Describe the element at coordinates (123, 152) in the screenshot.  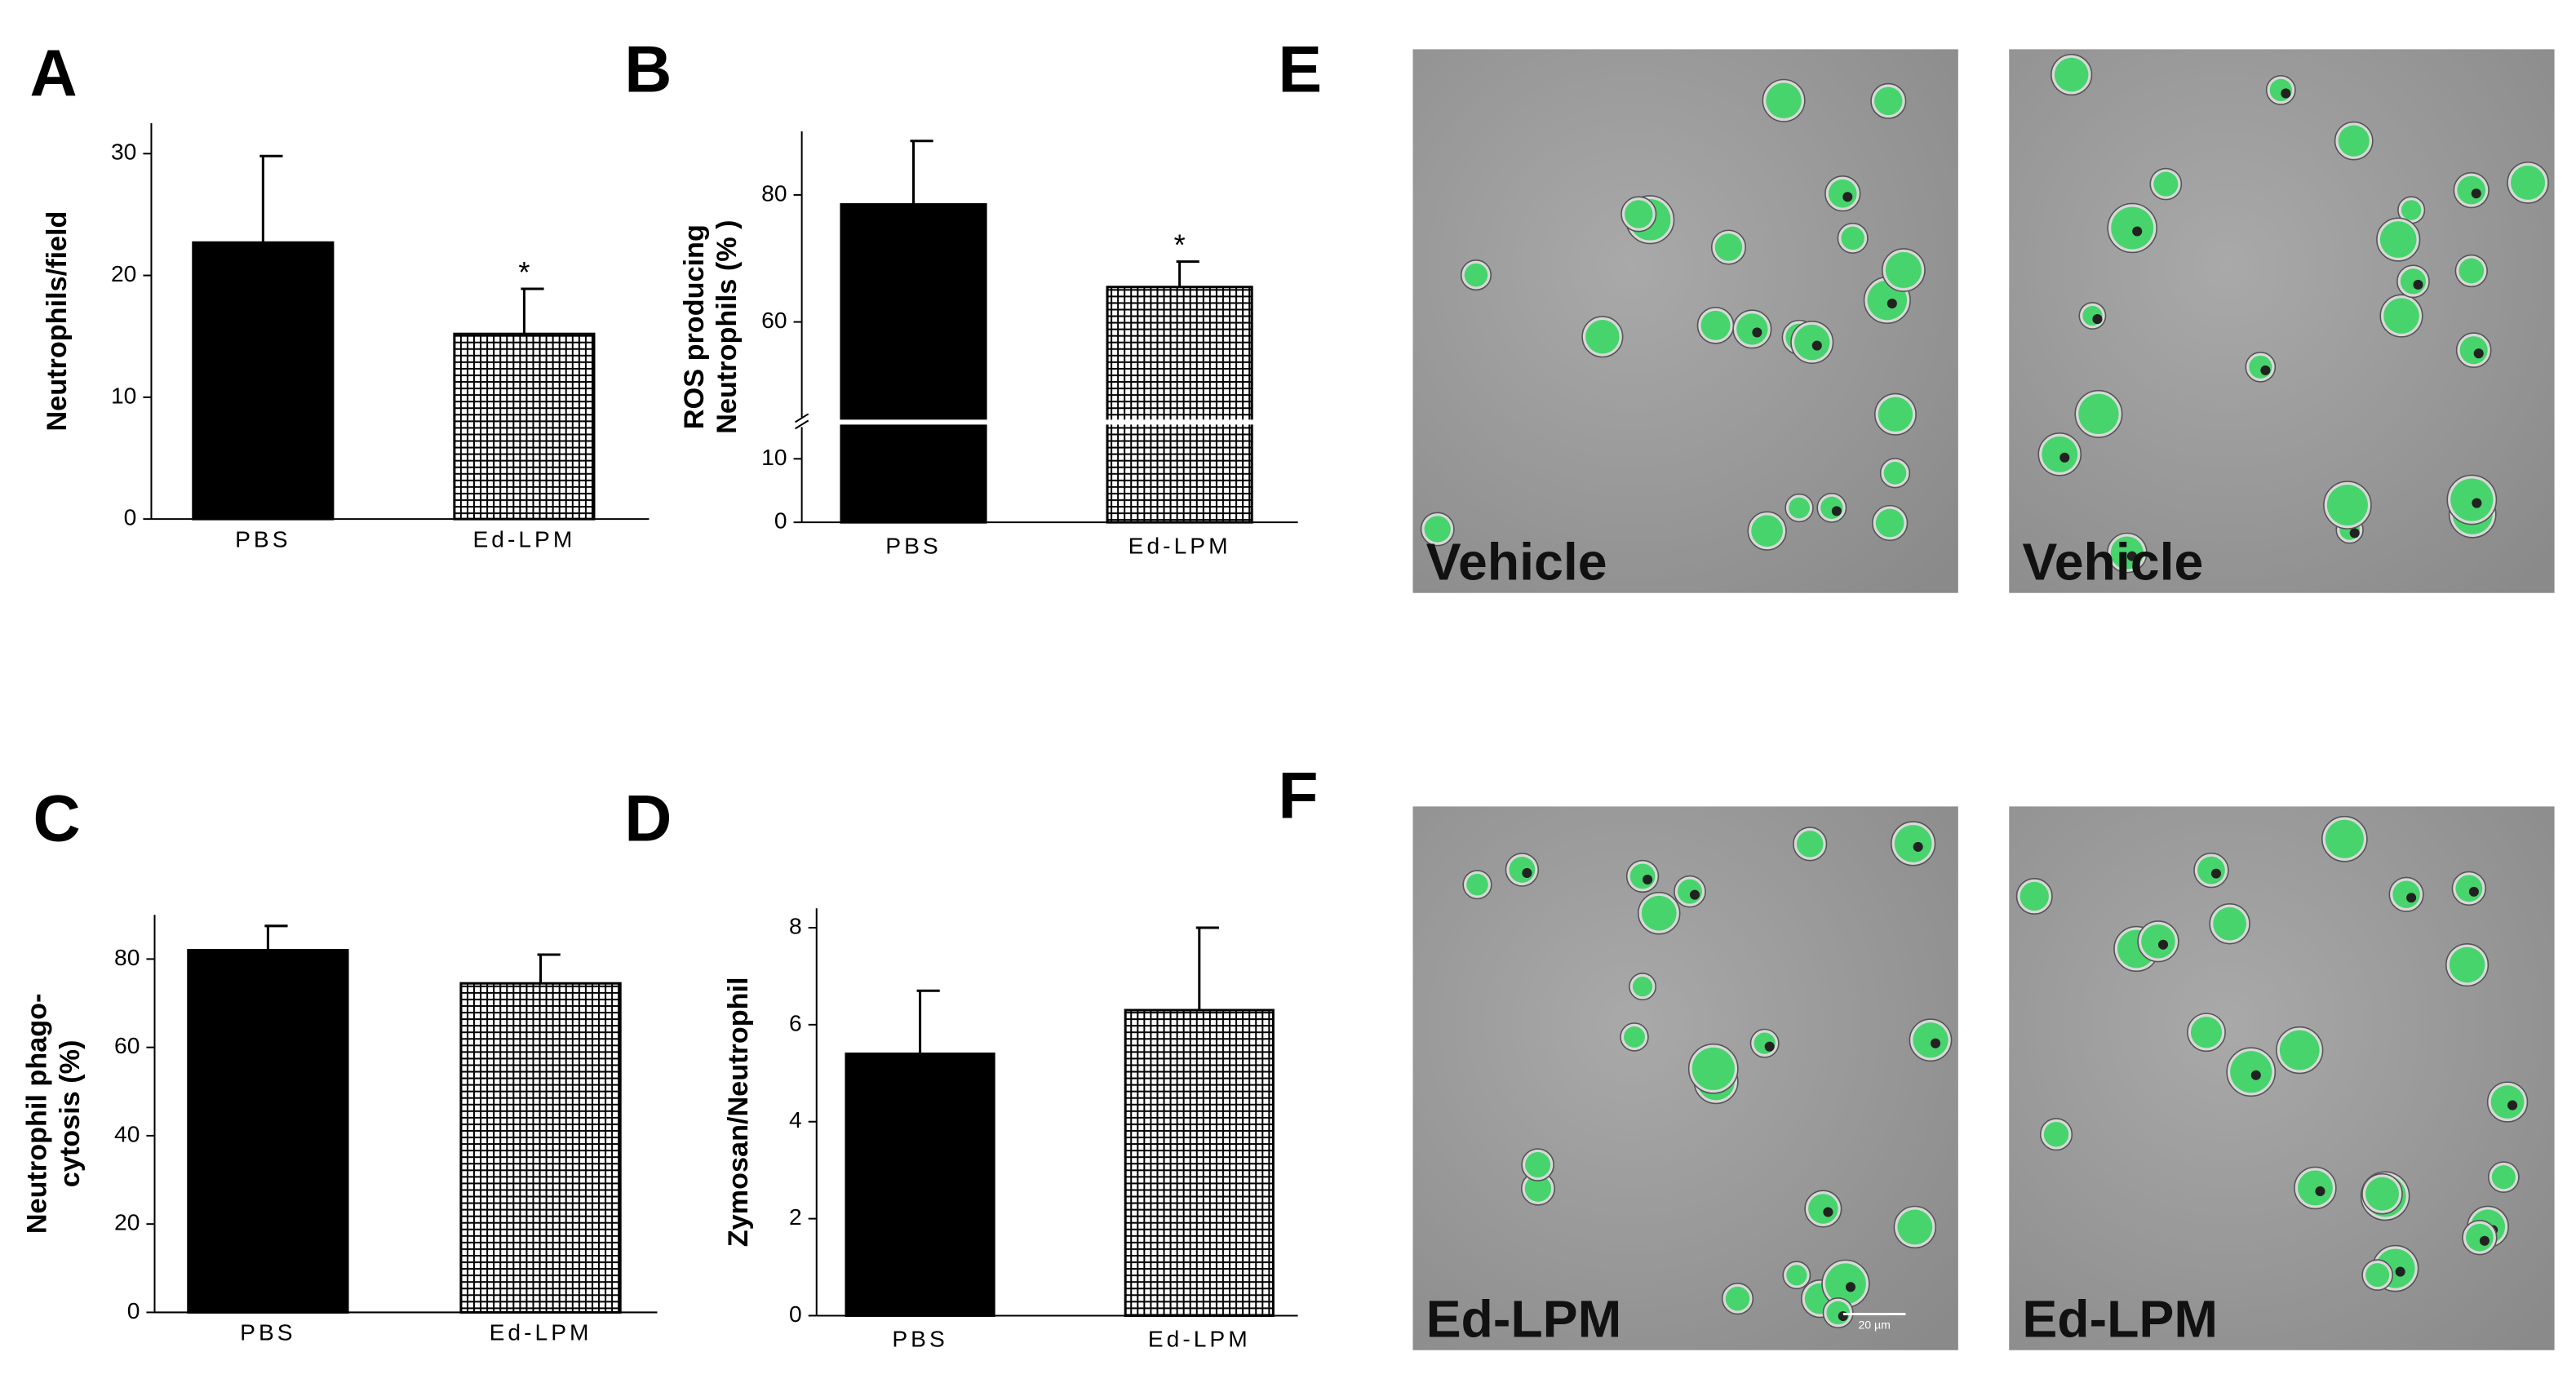
I see `y-tick-label: 30` at that location.